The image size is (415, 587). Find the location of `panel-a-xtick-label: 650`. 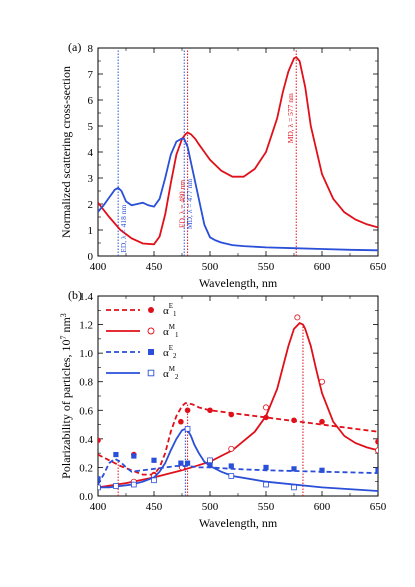

panel-a-xtick-label: 650 is located at coordinates (378, 267).